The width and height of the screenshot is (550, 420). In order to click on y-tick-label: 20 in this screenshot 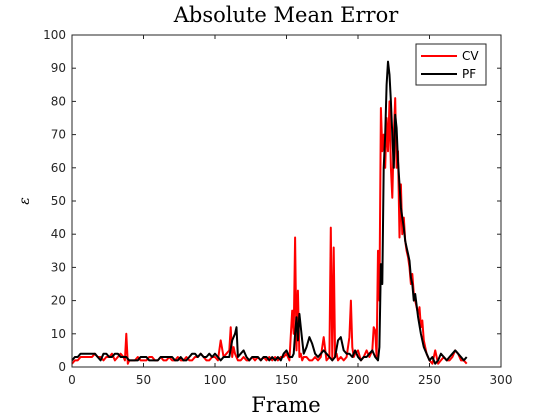, I will do `click(58, 301)`.